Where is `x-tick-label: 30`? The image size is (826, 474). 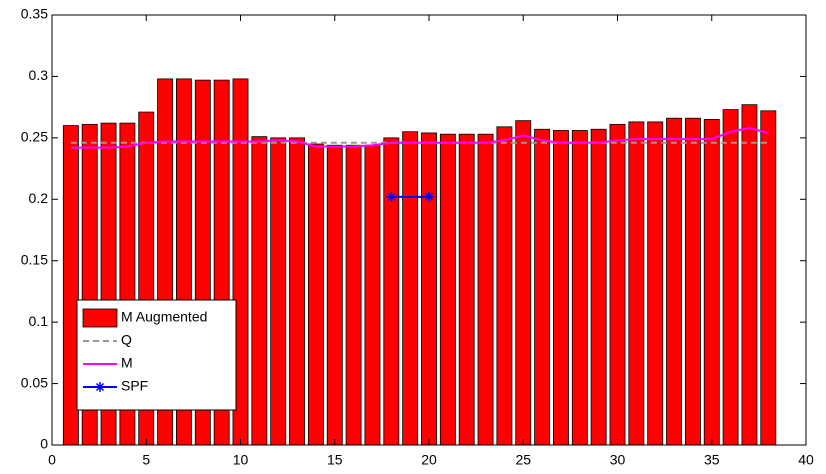
x-tick-label: 30 is located at coordinates (618, 460).